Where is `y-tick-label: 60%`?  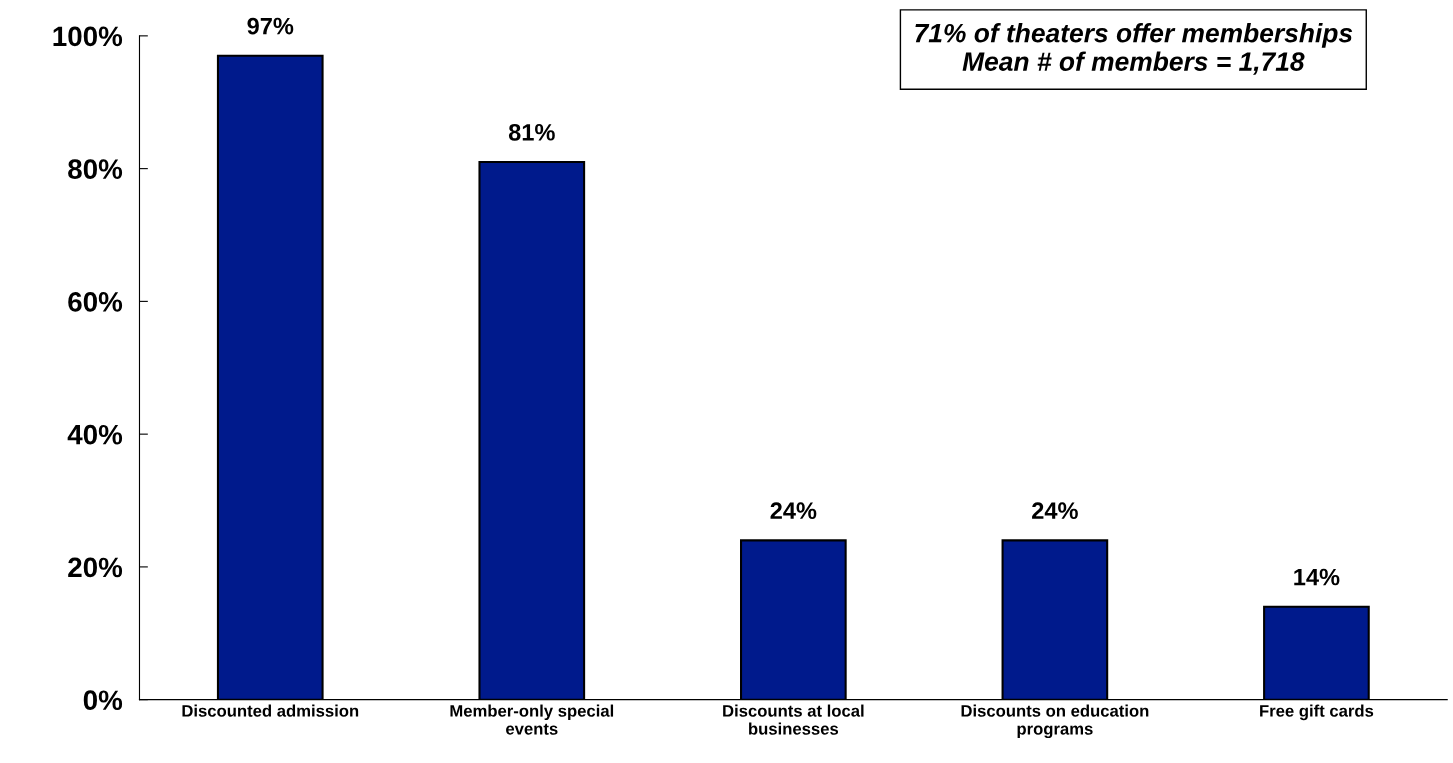
y-tick-label: 60% is located at coordinates (95, 302).